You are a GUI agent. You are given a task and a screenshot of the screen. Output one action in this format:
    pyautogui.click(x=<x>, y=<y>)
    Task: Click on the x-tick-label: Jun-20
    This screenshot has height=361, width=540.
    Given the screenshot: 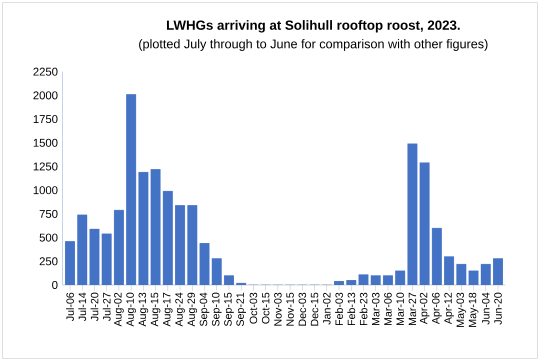 What is the action you would take?
    pyautogui.click(x=498, y=308)
    